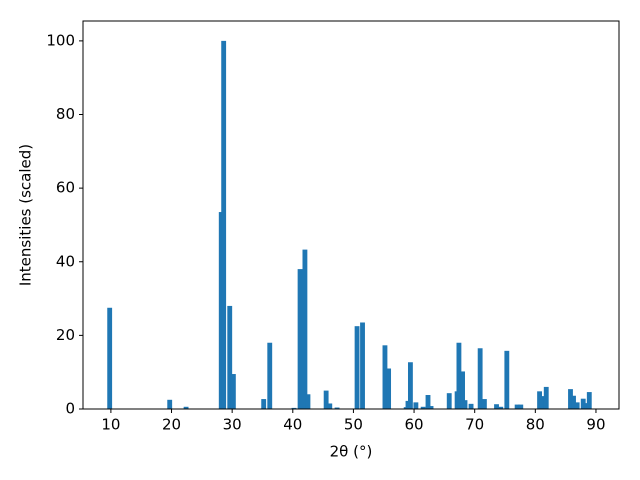  I want to click on y-axis-label: Intensities (scaled), so click(26, 215).